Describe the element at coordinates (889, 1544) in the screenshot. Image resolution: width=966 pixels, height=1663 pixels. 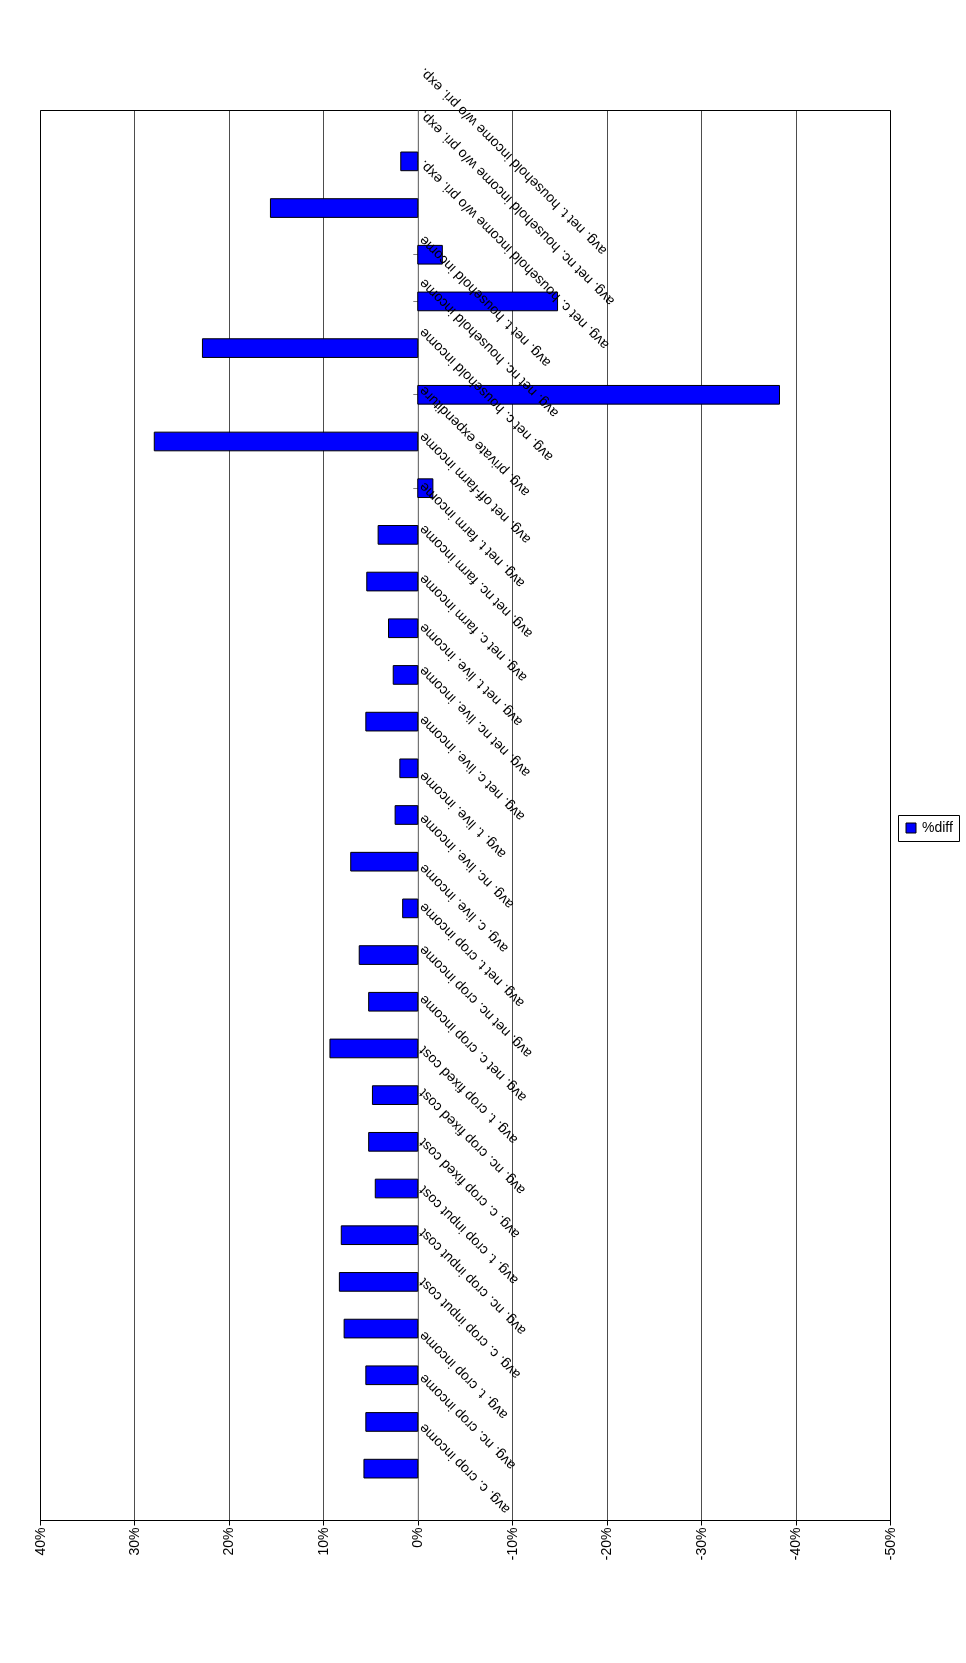
I see `x-tick-label: -50%` at that location.